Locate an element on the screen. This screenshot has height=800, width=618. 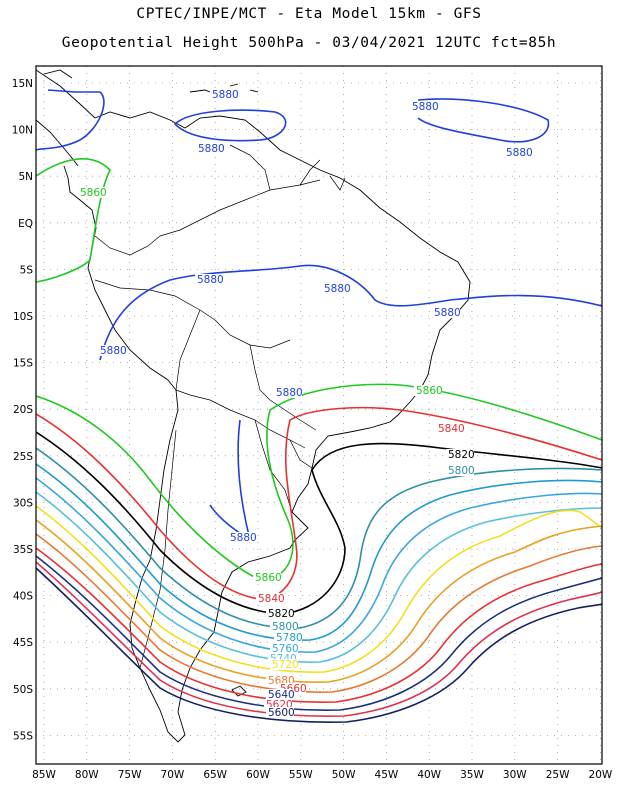
lat-tick-label: 35S is located at coordinates (23, 550).